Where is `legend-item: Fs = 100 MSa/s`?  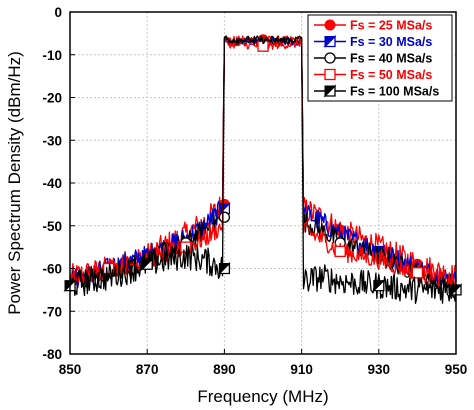
legend-item: Fs = 100 MSa/s is located at coordinates (376, 91).